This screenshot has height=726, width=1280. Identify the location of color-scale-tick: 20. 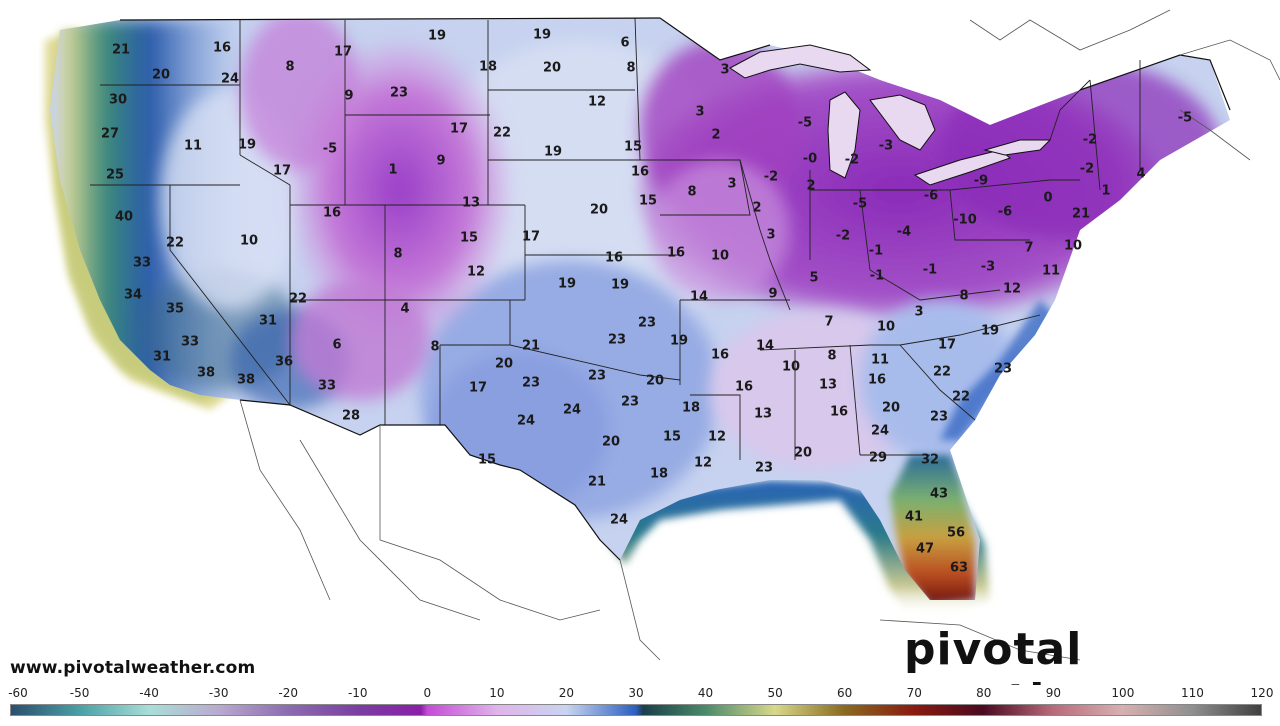
(566, 693).